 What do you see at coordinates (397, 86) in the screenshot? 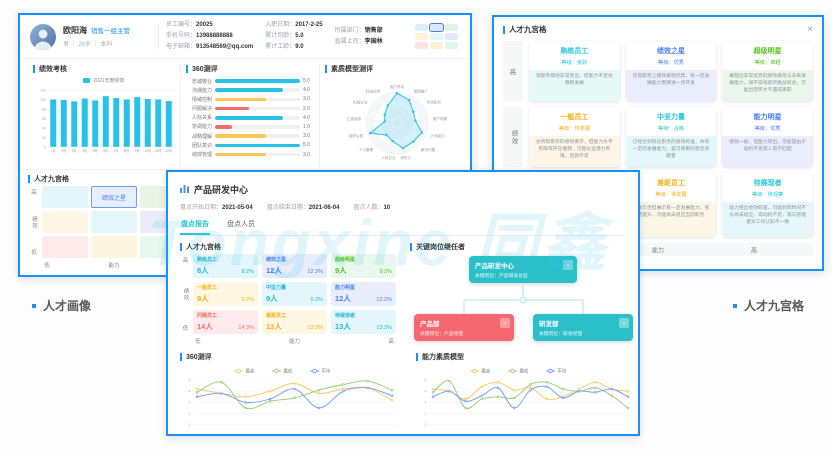
I see `svg-text: 客户导向` at bounding box center [397, 86].